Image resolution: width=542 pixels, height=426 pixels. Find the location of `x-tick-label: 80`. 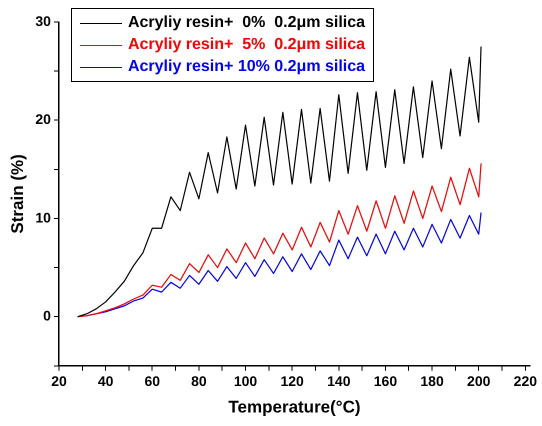

x-tick-label: 80 is located at coordinates (199, 381).